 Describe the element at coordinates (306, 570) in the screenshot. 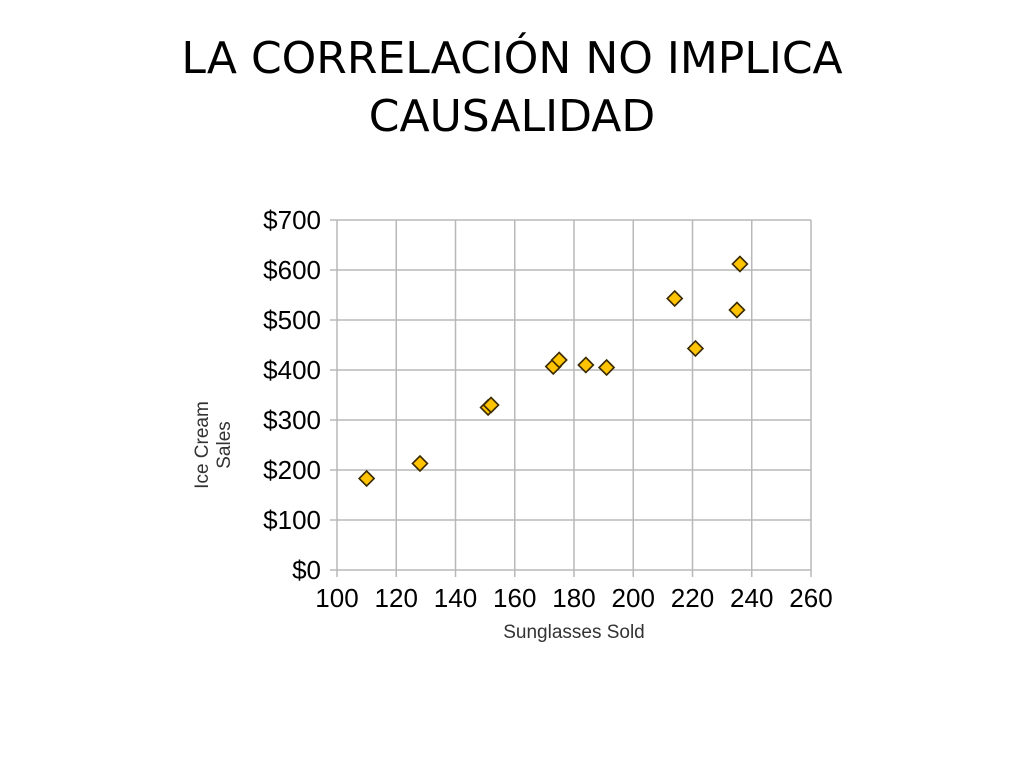

I see `y-tick-label: $0` at that location.